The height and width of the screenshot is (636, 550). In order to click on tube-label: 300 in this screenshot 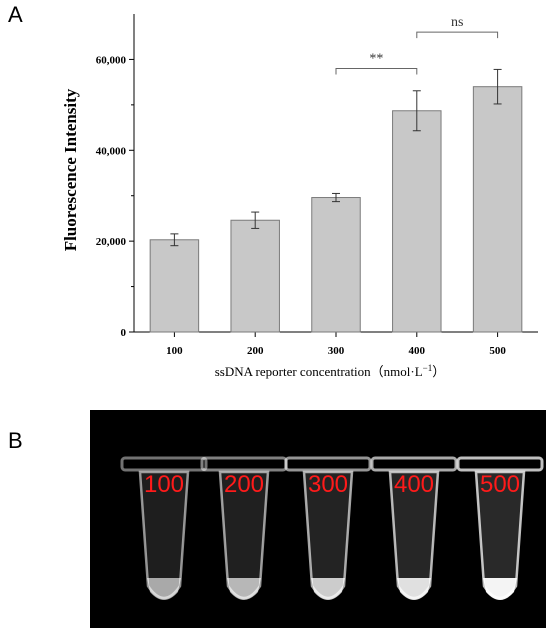, I will do `click(328, 484)`.